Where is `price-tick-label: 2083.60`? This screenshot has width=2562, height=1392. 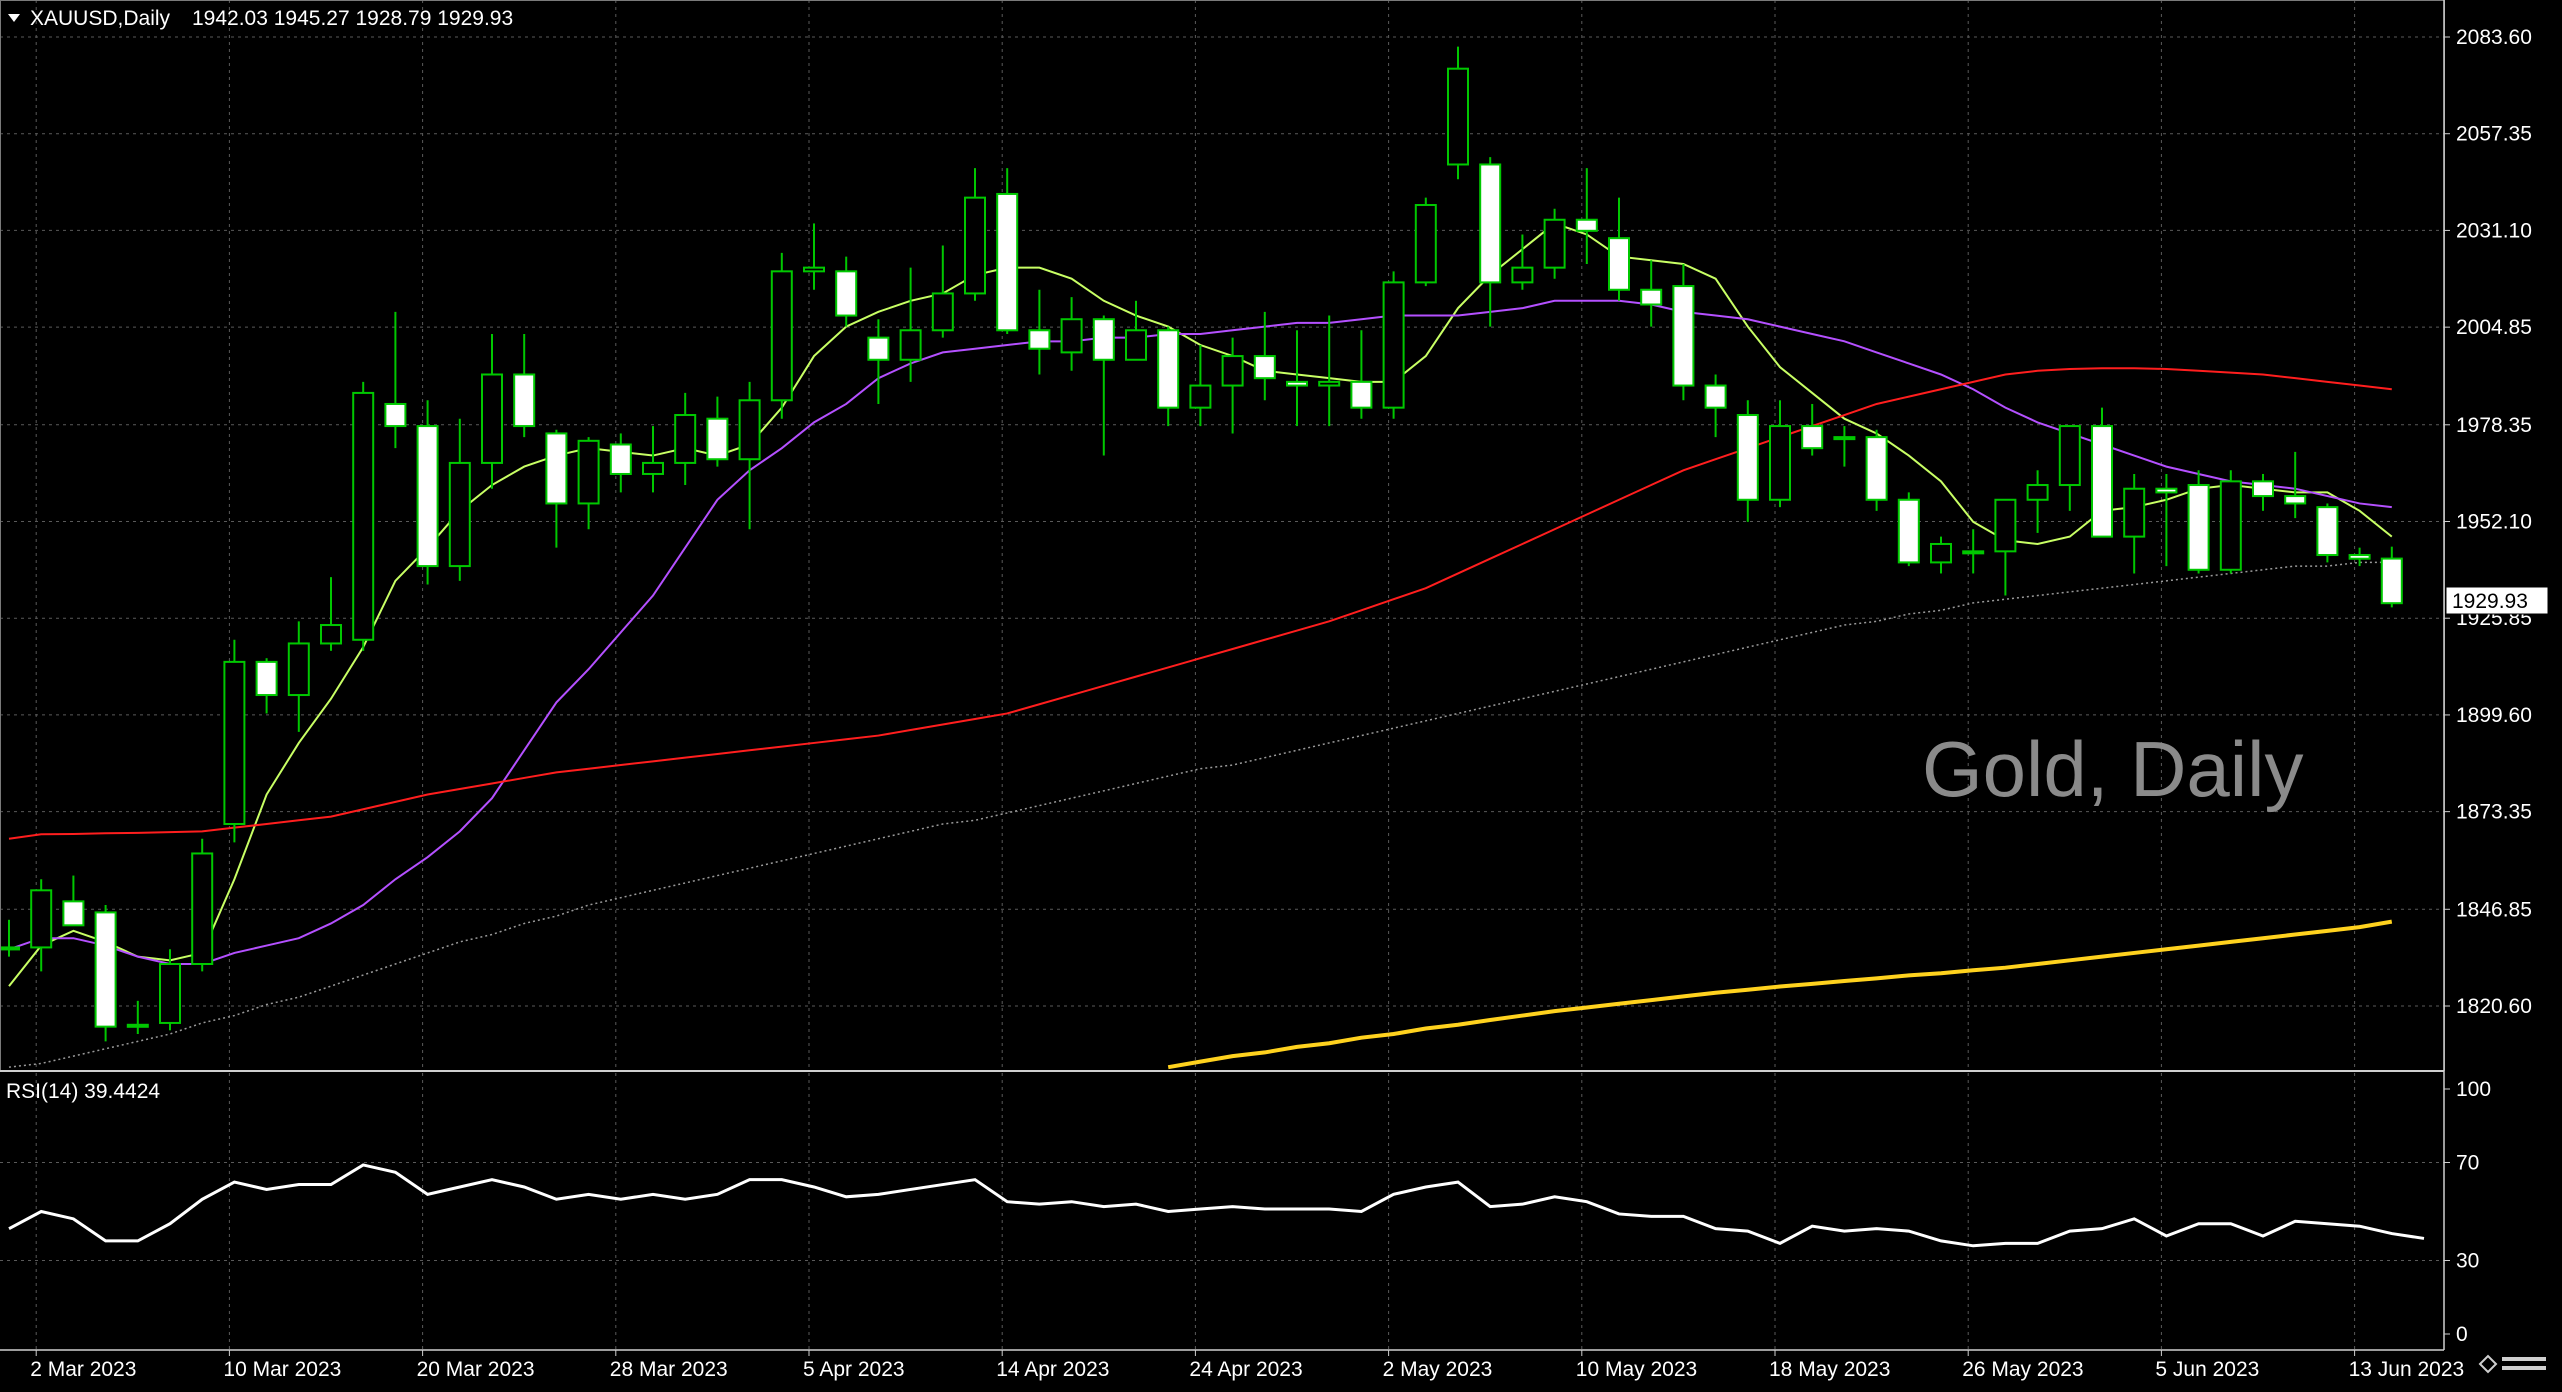 price-tick-label: 2083.60 is located at coordinates (2494, 37).